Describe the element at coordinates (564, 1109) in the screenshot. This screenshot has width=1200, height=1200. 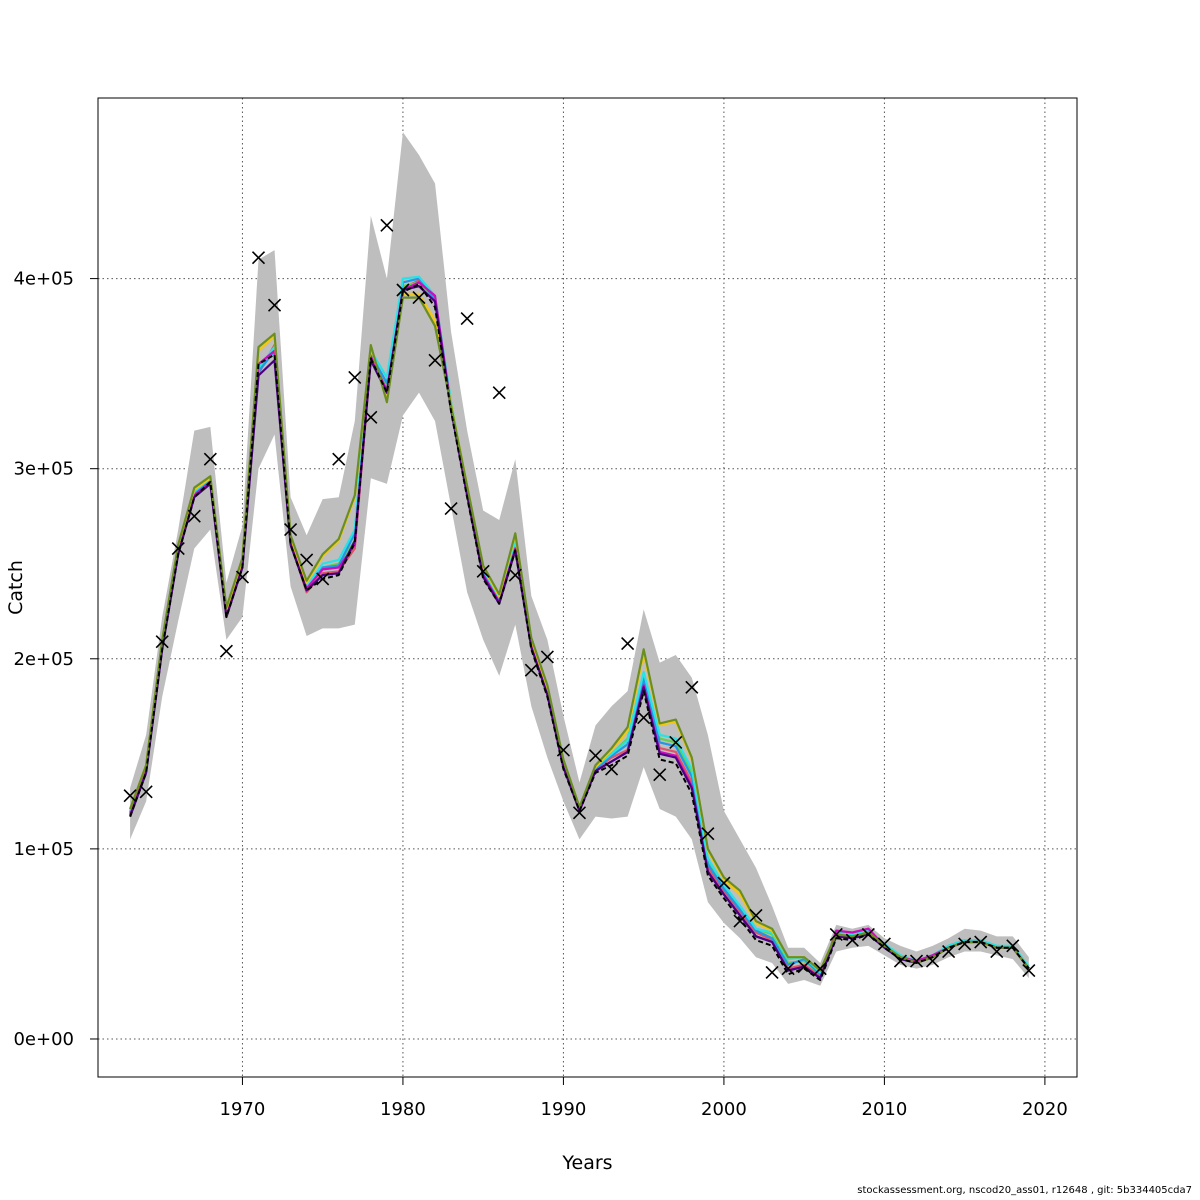
I see `x-tick-label: 1990` at that location.